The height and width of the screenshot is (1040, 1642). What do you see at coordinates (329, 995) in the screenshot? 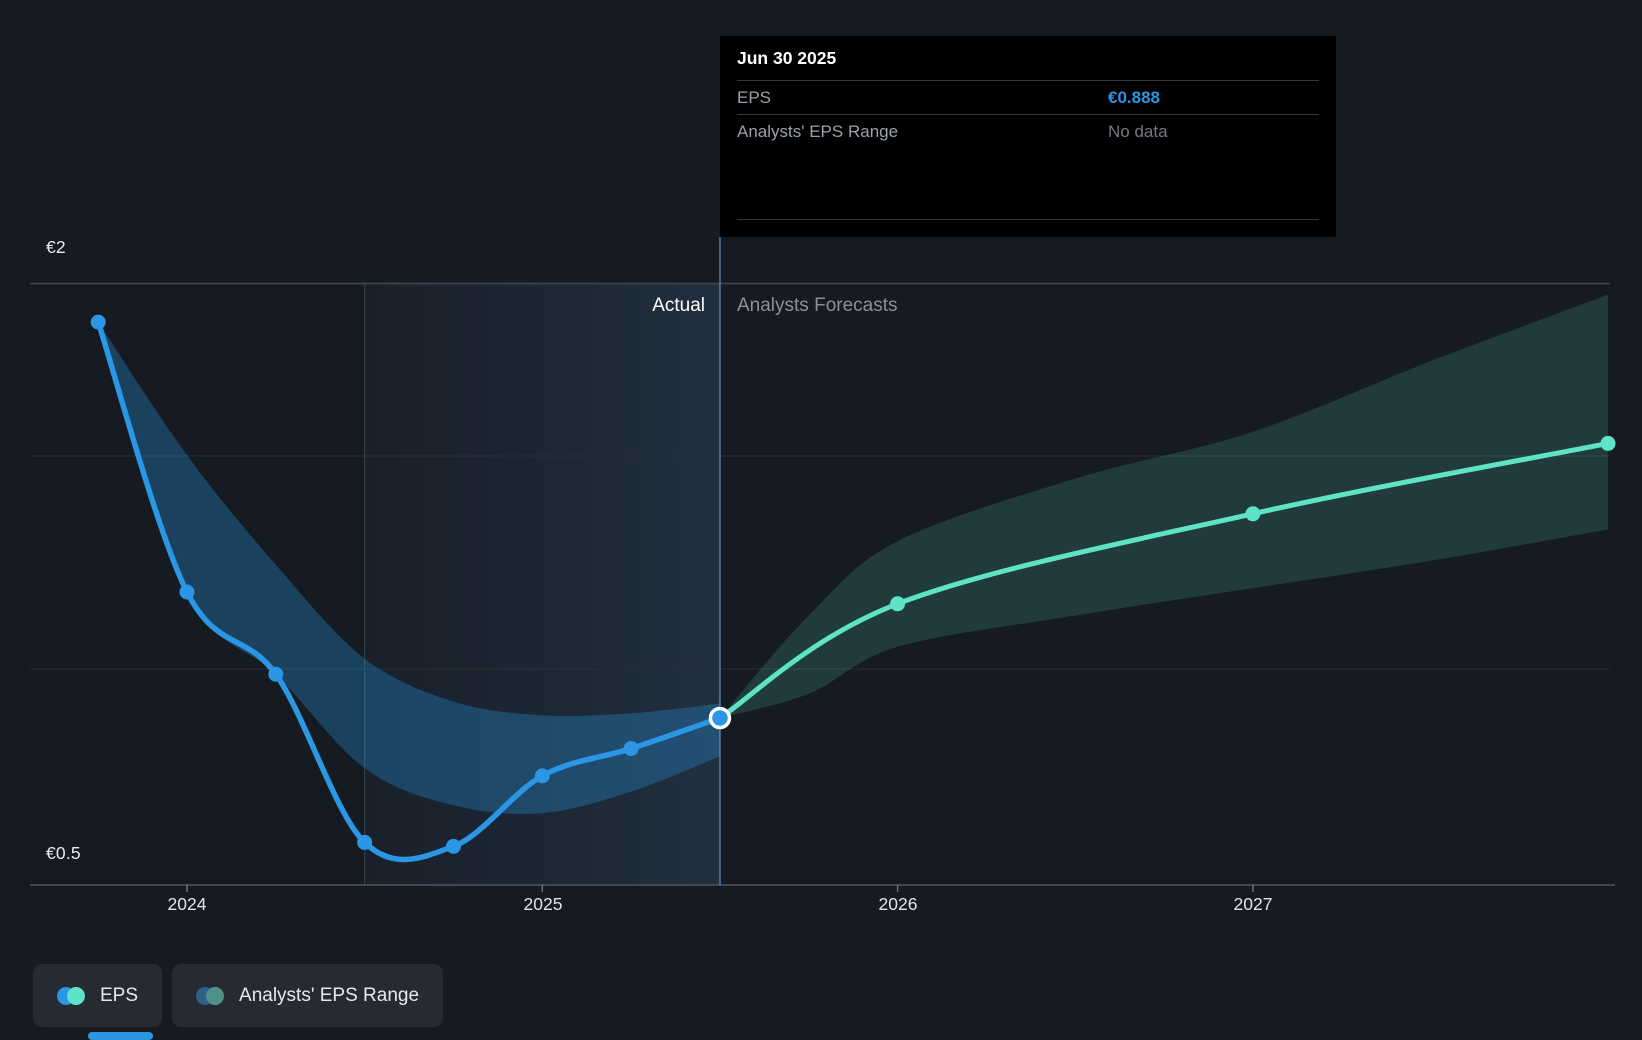
I see `legend-range-label: Analysts' EPS Range` at bounding box center [329, 995].